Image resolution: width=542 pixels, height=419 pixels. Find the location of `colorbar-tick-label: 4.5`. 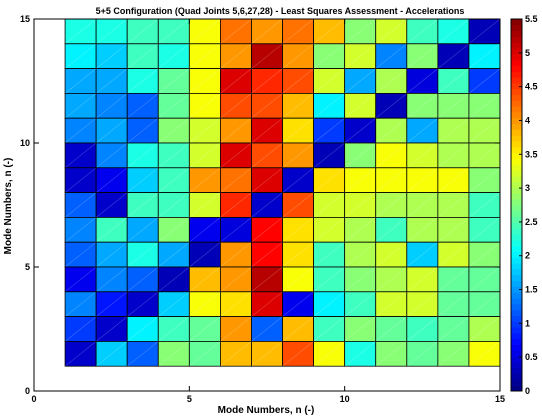

colorbar-tick-label: 4.5 is located at coordinates (531, 87).